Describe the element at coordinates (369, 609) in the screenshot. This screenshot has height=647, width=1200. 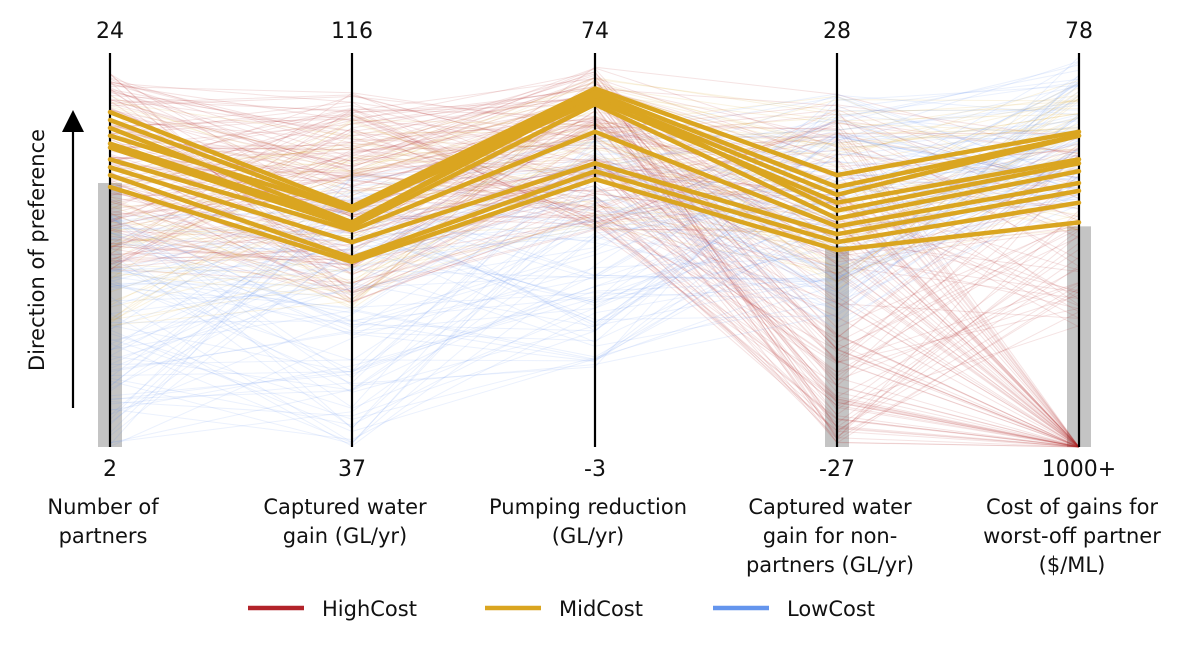
I see `legend-label-highcost: HighCost` at that location.